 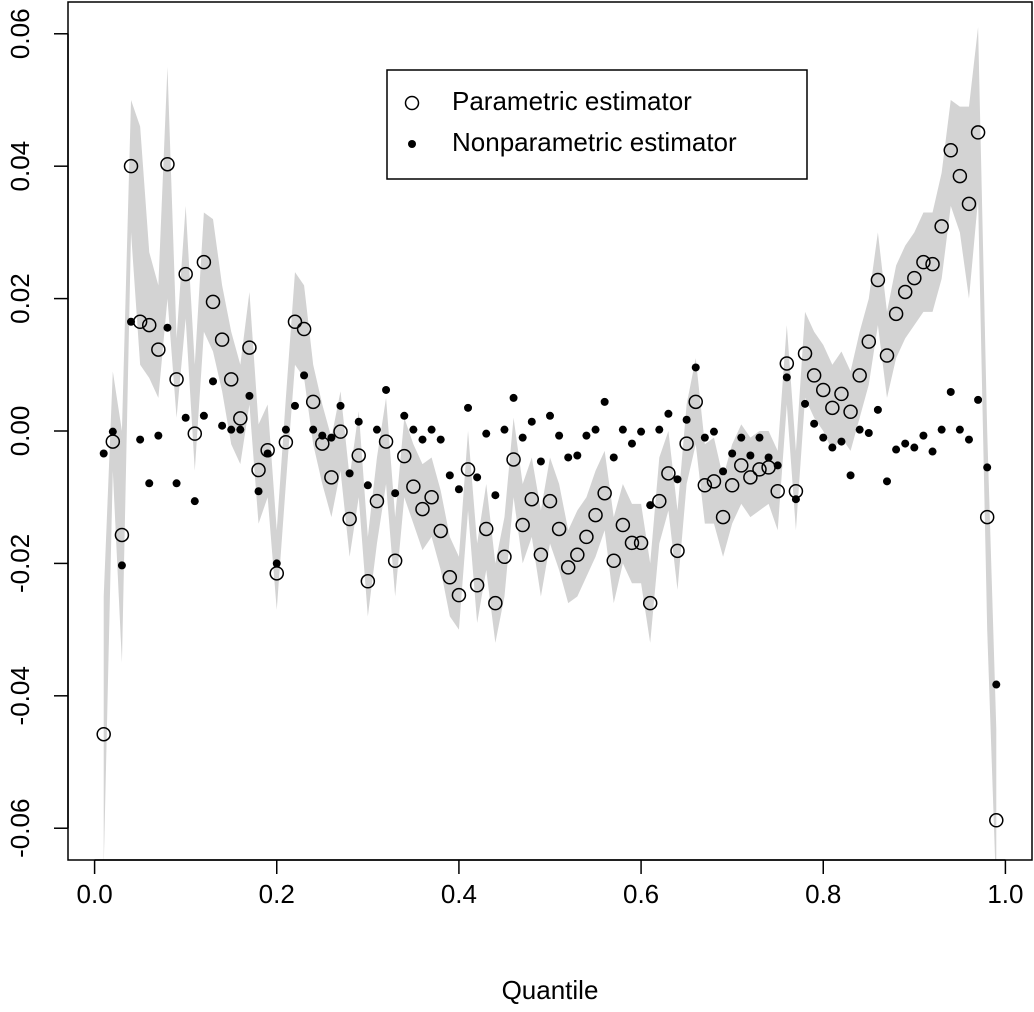 I want to click on x-tick-label: 0.4, so click(x=459, y=894).